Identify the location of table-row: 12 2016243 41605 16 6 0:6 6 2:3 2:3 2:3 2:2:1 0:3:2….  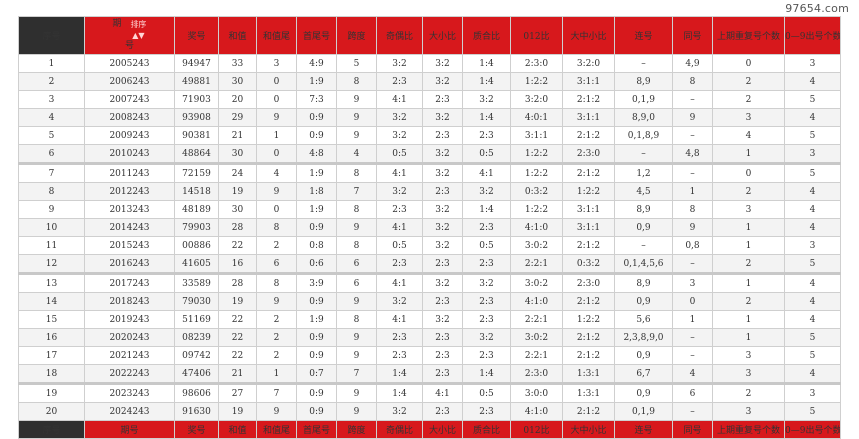
(429, 264).